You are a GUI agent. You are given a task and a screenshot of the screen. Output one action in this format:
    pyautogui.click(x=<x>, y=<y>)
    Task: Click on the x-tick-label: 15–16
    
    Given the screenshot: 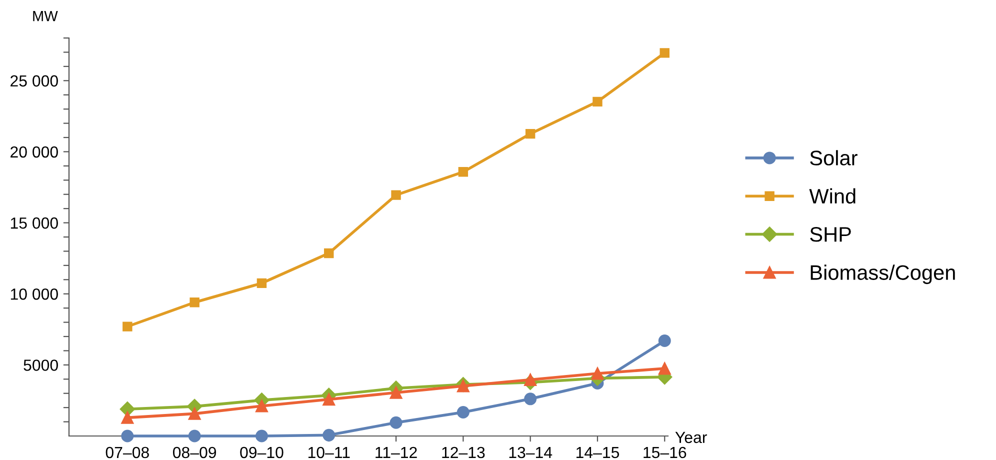 What is the action you would take?
    pyautogui.click(x=665, y=452)
    